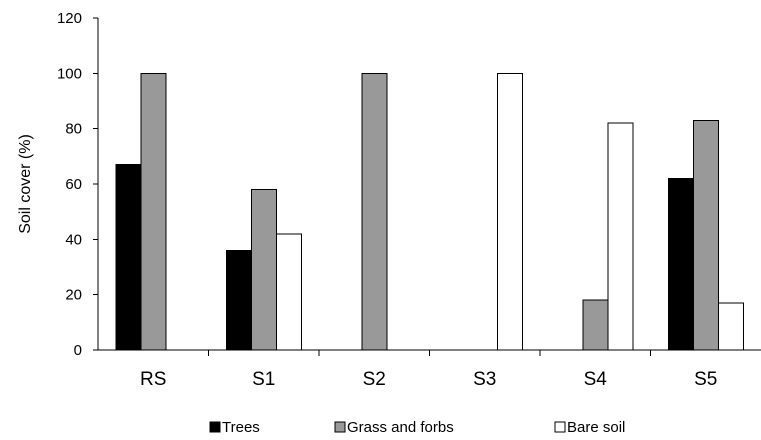 Image resolution: width=761 pixels, height=440 pixels. What do you see at coordinates (73, 184) in the screenshot?
I see `y-tick-label: 60` at bounding box center [73, 184].